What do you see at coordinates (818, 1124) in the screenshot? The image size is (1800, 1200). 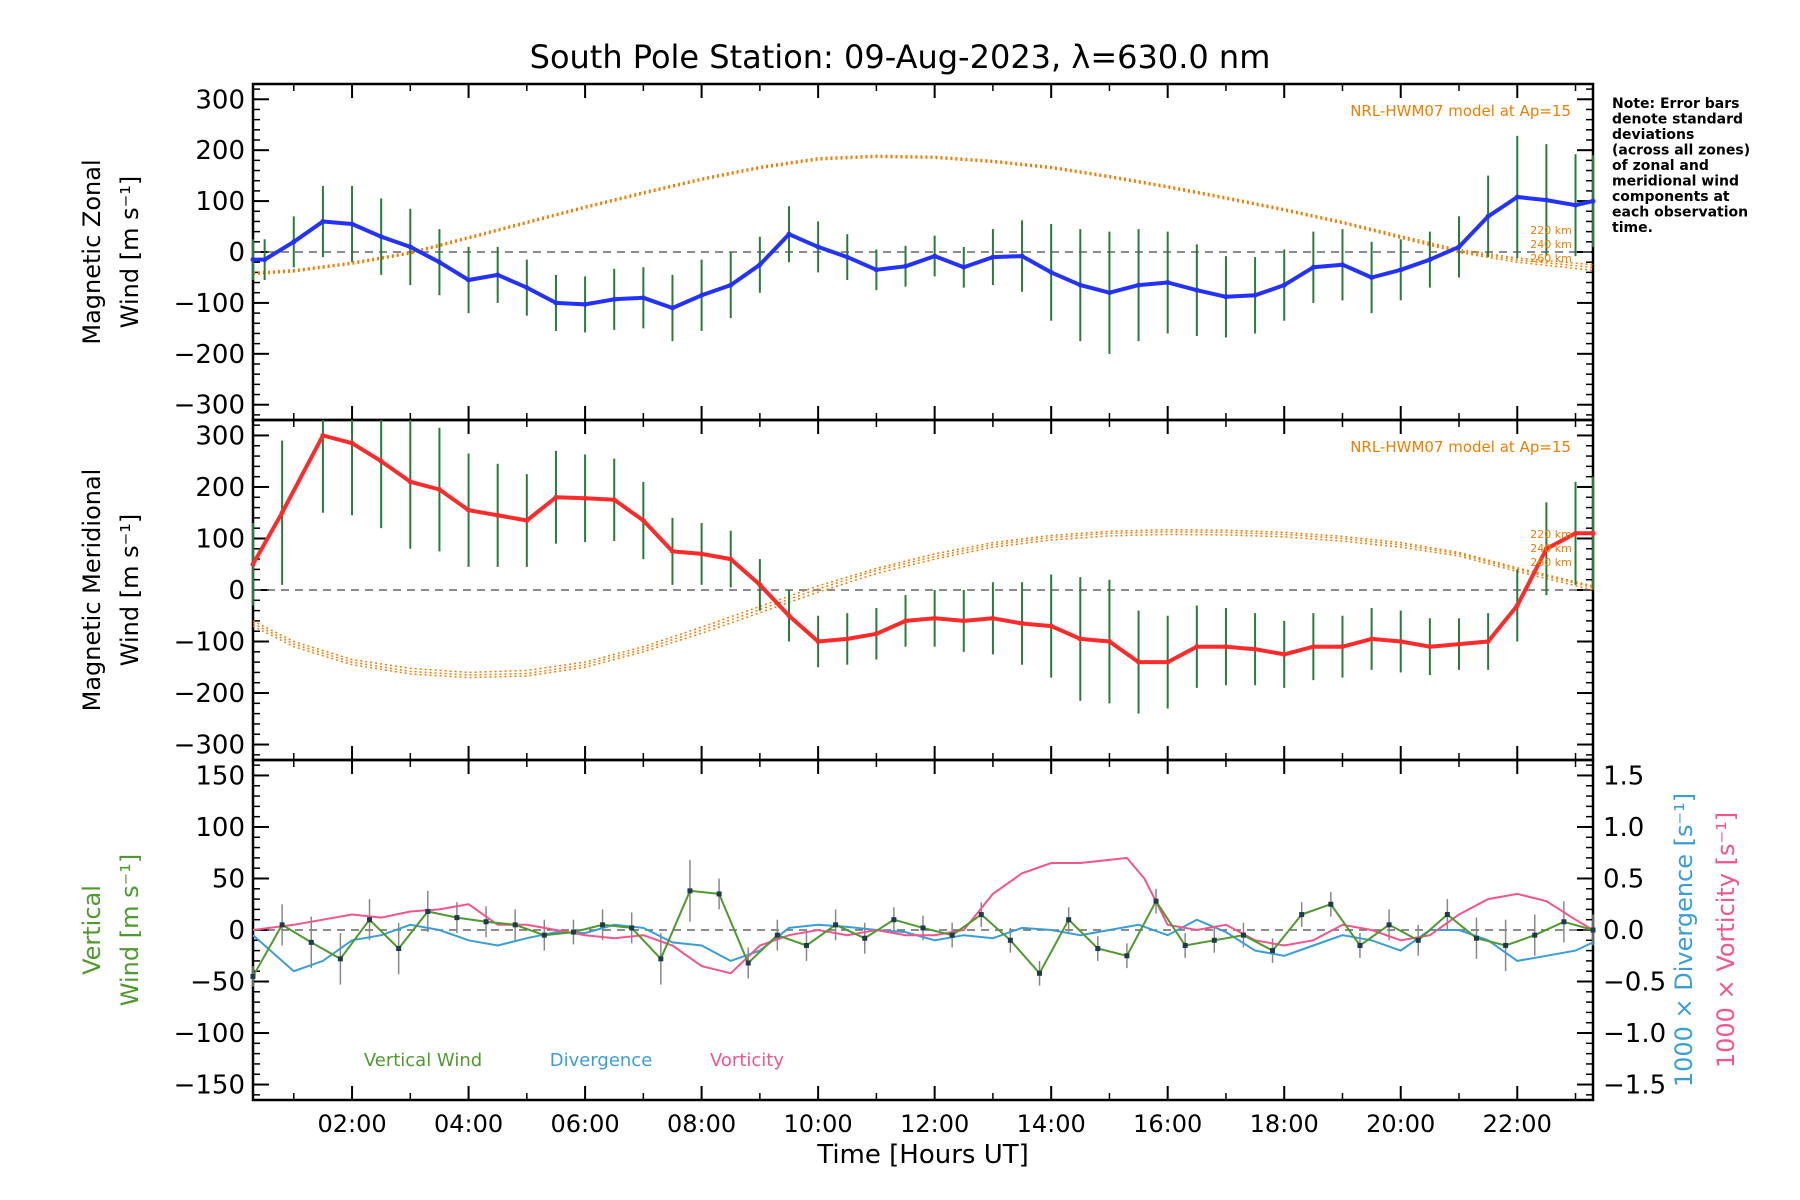 I see `x-tick-label: 10:00` at bounding box center [818, 1124].